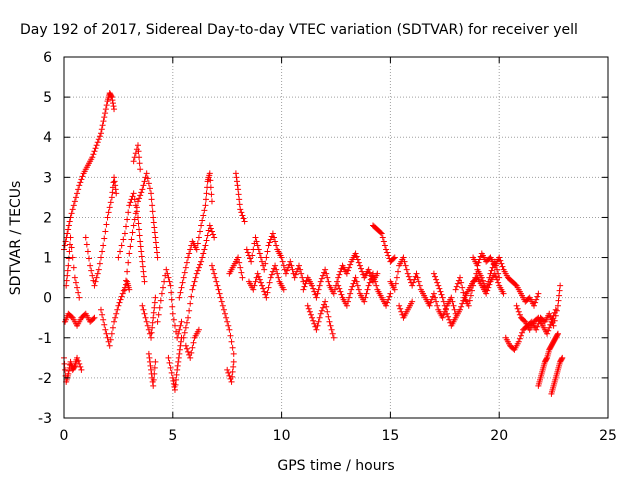  I want to click on y-tick-label: -1, so click(45, 339).